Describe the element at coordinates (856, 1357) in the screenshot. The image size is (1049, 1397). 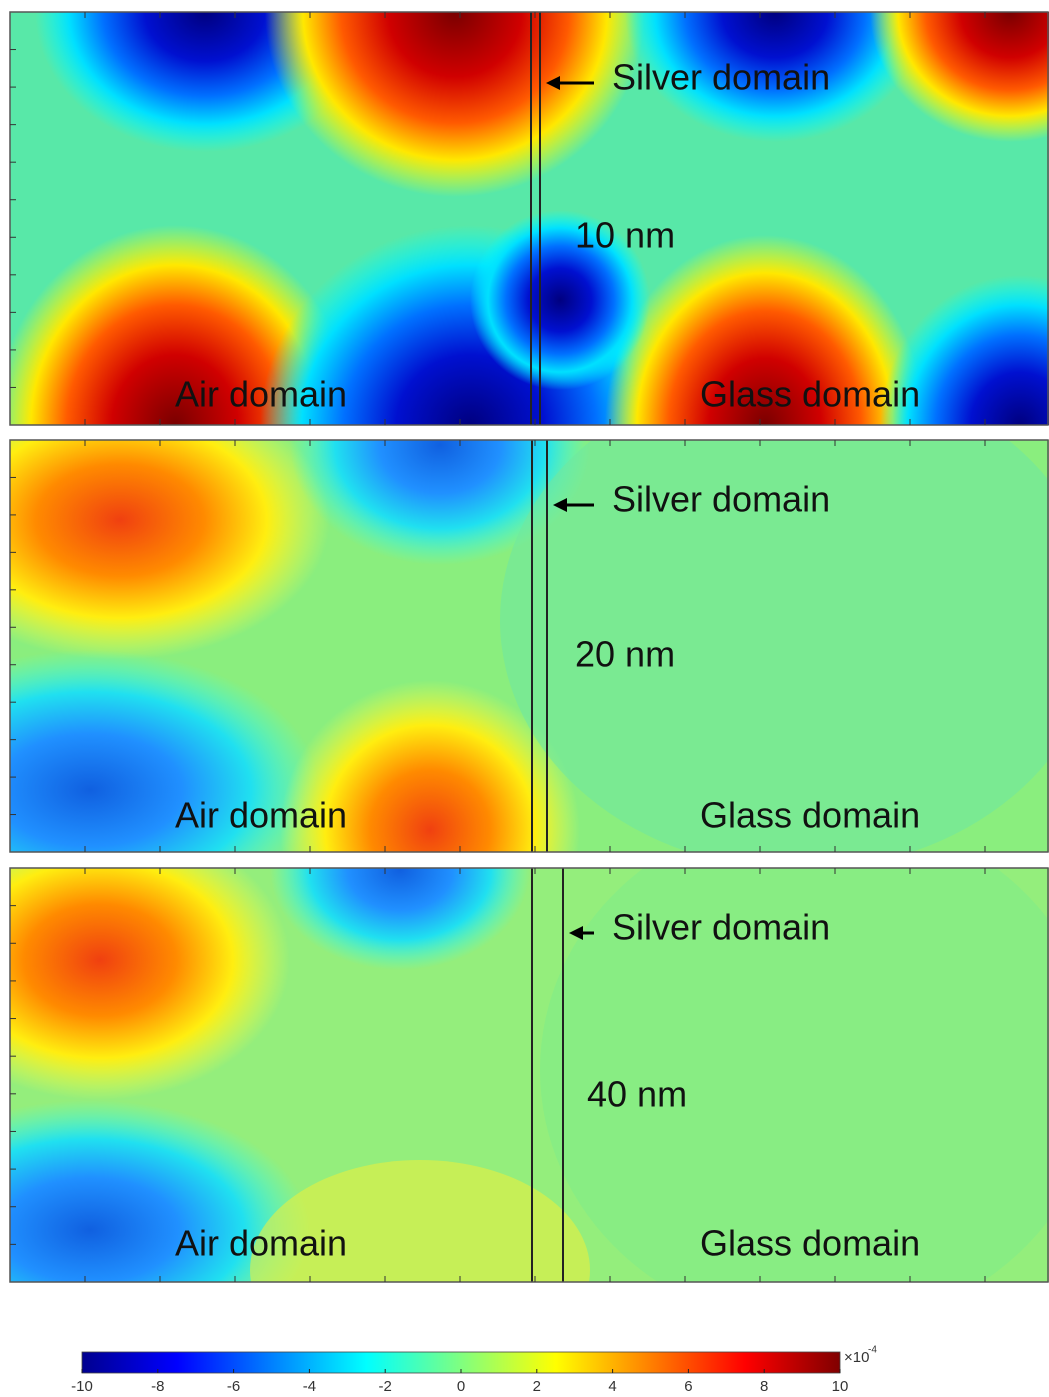
I see `colorbar-multiplier: ×10` at that location.